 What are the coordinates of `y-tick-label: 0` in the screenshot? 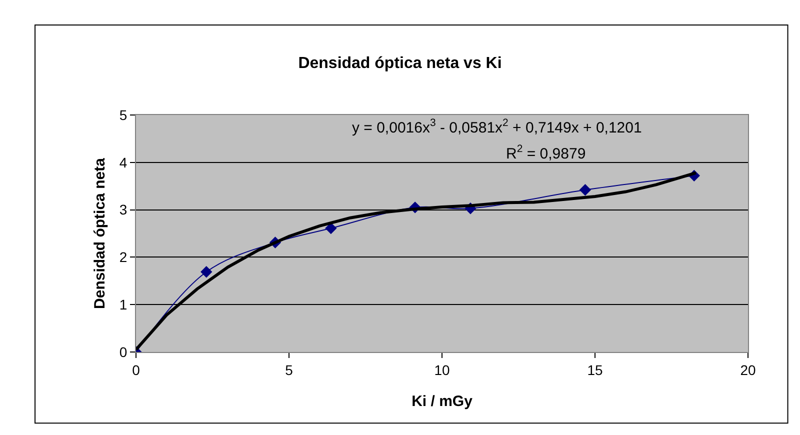 It's located at (123, 352).